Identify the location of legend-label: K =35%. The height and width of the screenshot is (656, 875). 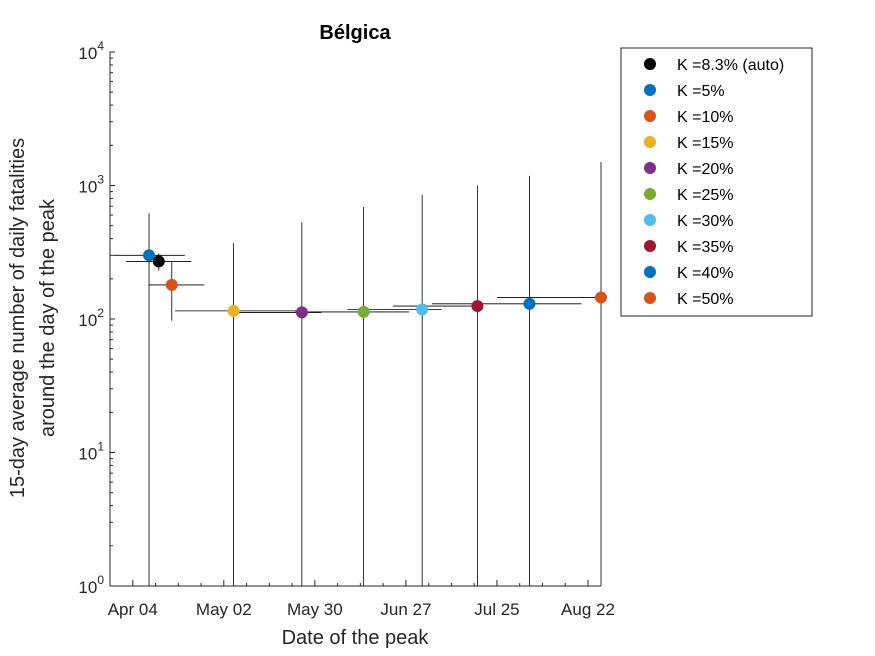
(705, 247).